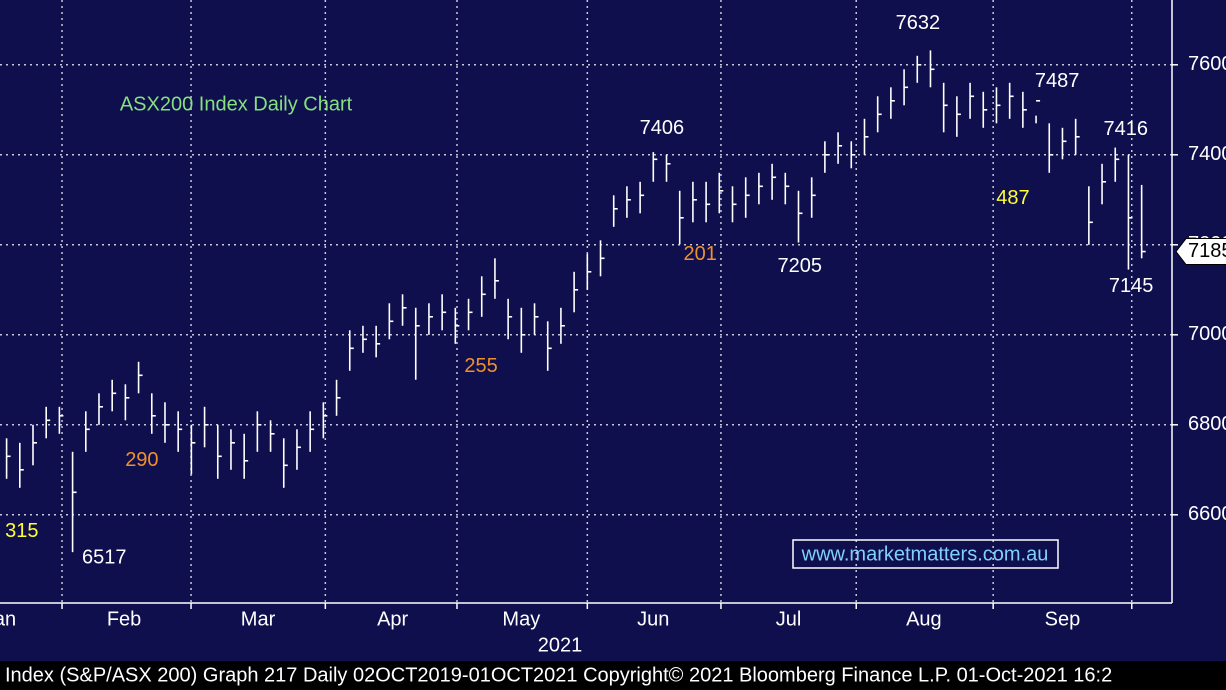 The width and height of the screenshot is (1226, 690). Describe the element at coordinates (699, 254) in the screenshot. I see `annotation: 201` at that location.